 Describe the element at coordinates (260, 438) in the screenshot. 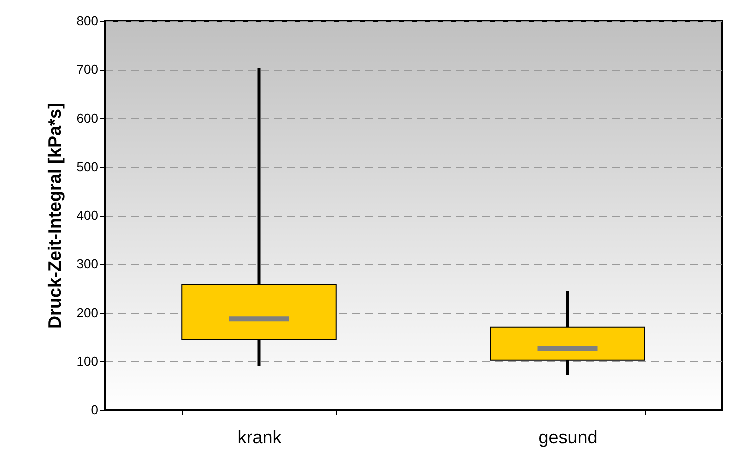

I see `x-tick-label: krank` at that location.